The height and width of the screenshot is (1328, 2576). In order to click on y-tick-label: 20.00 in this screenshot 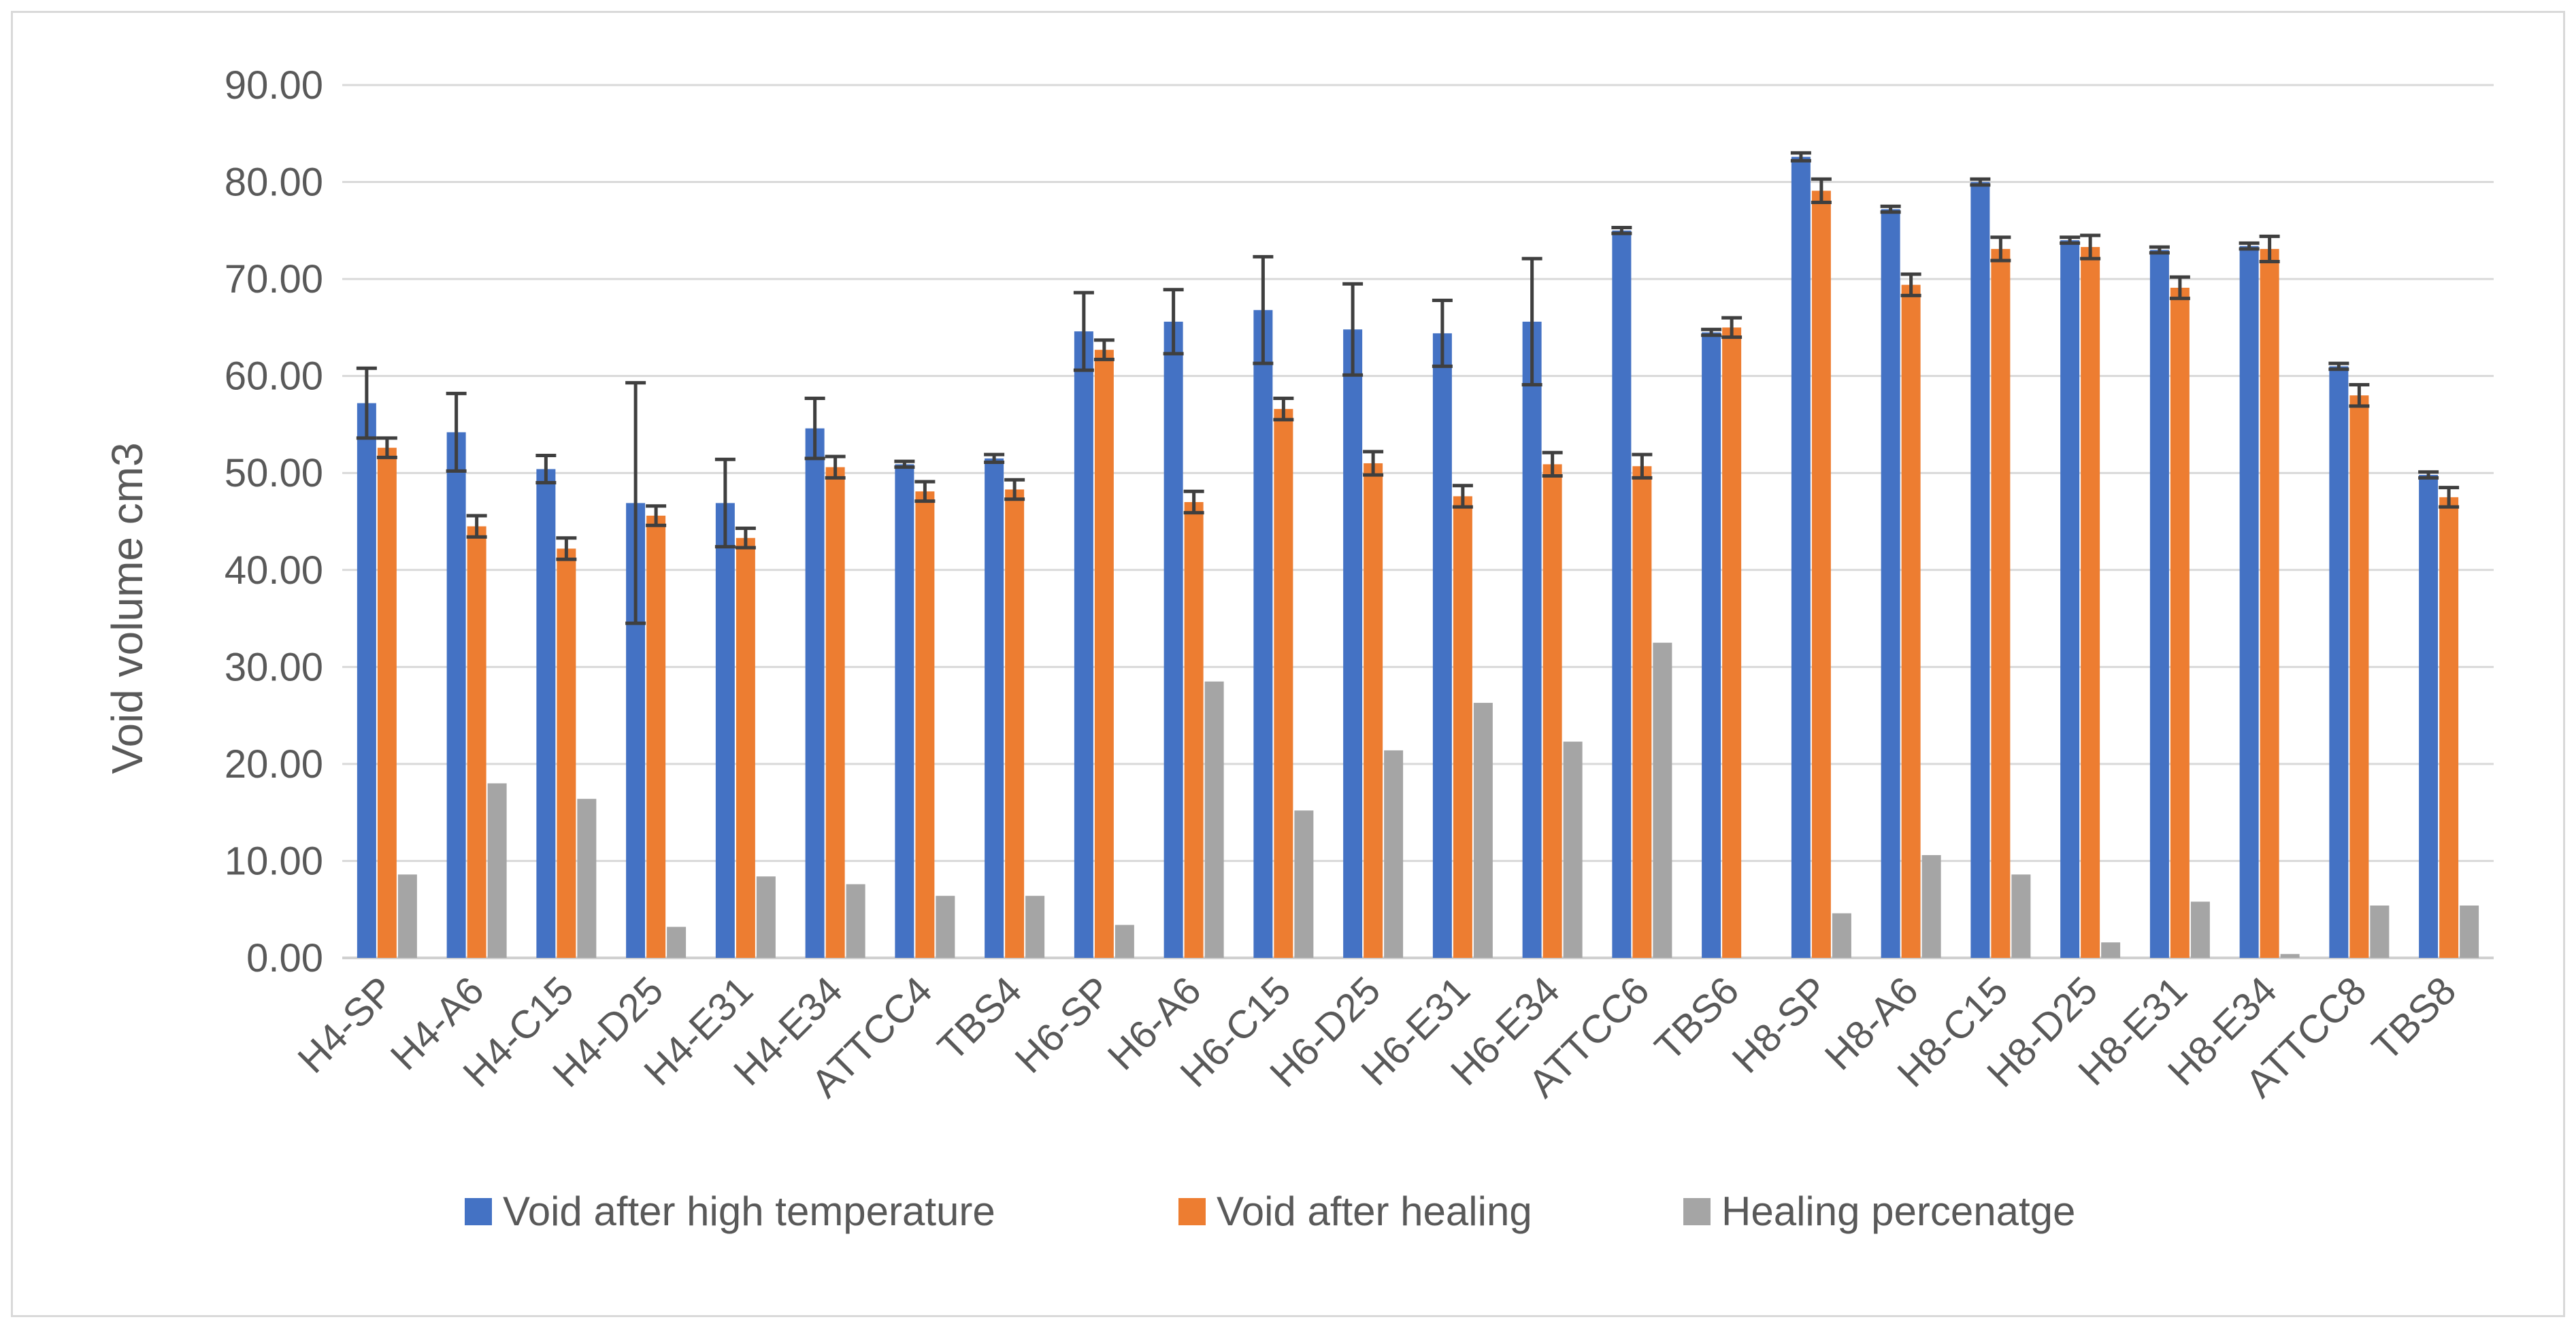, I will do `click(274, 764)`.